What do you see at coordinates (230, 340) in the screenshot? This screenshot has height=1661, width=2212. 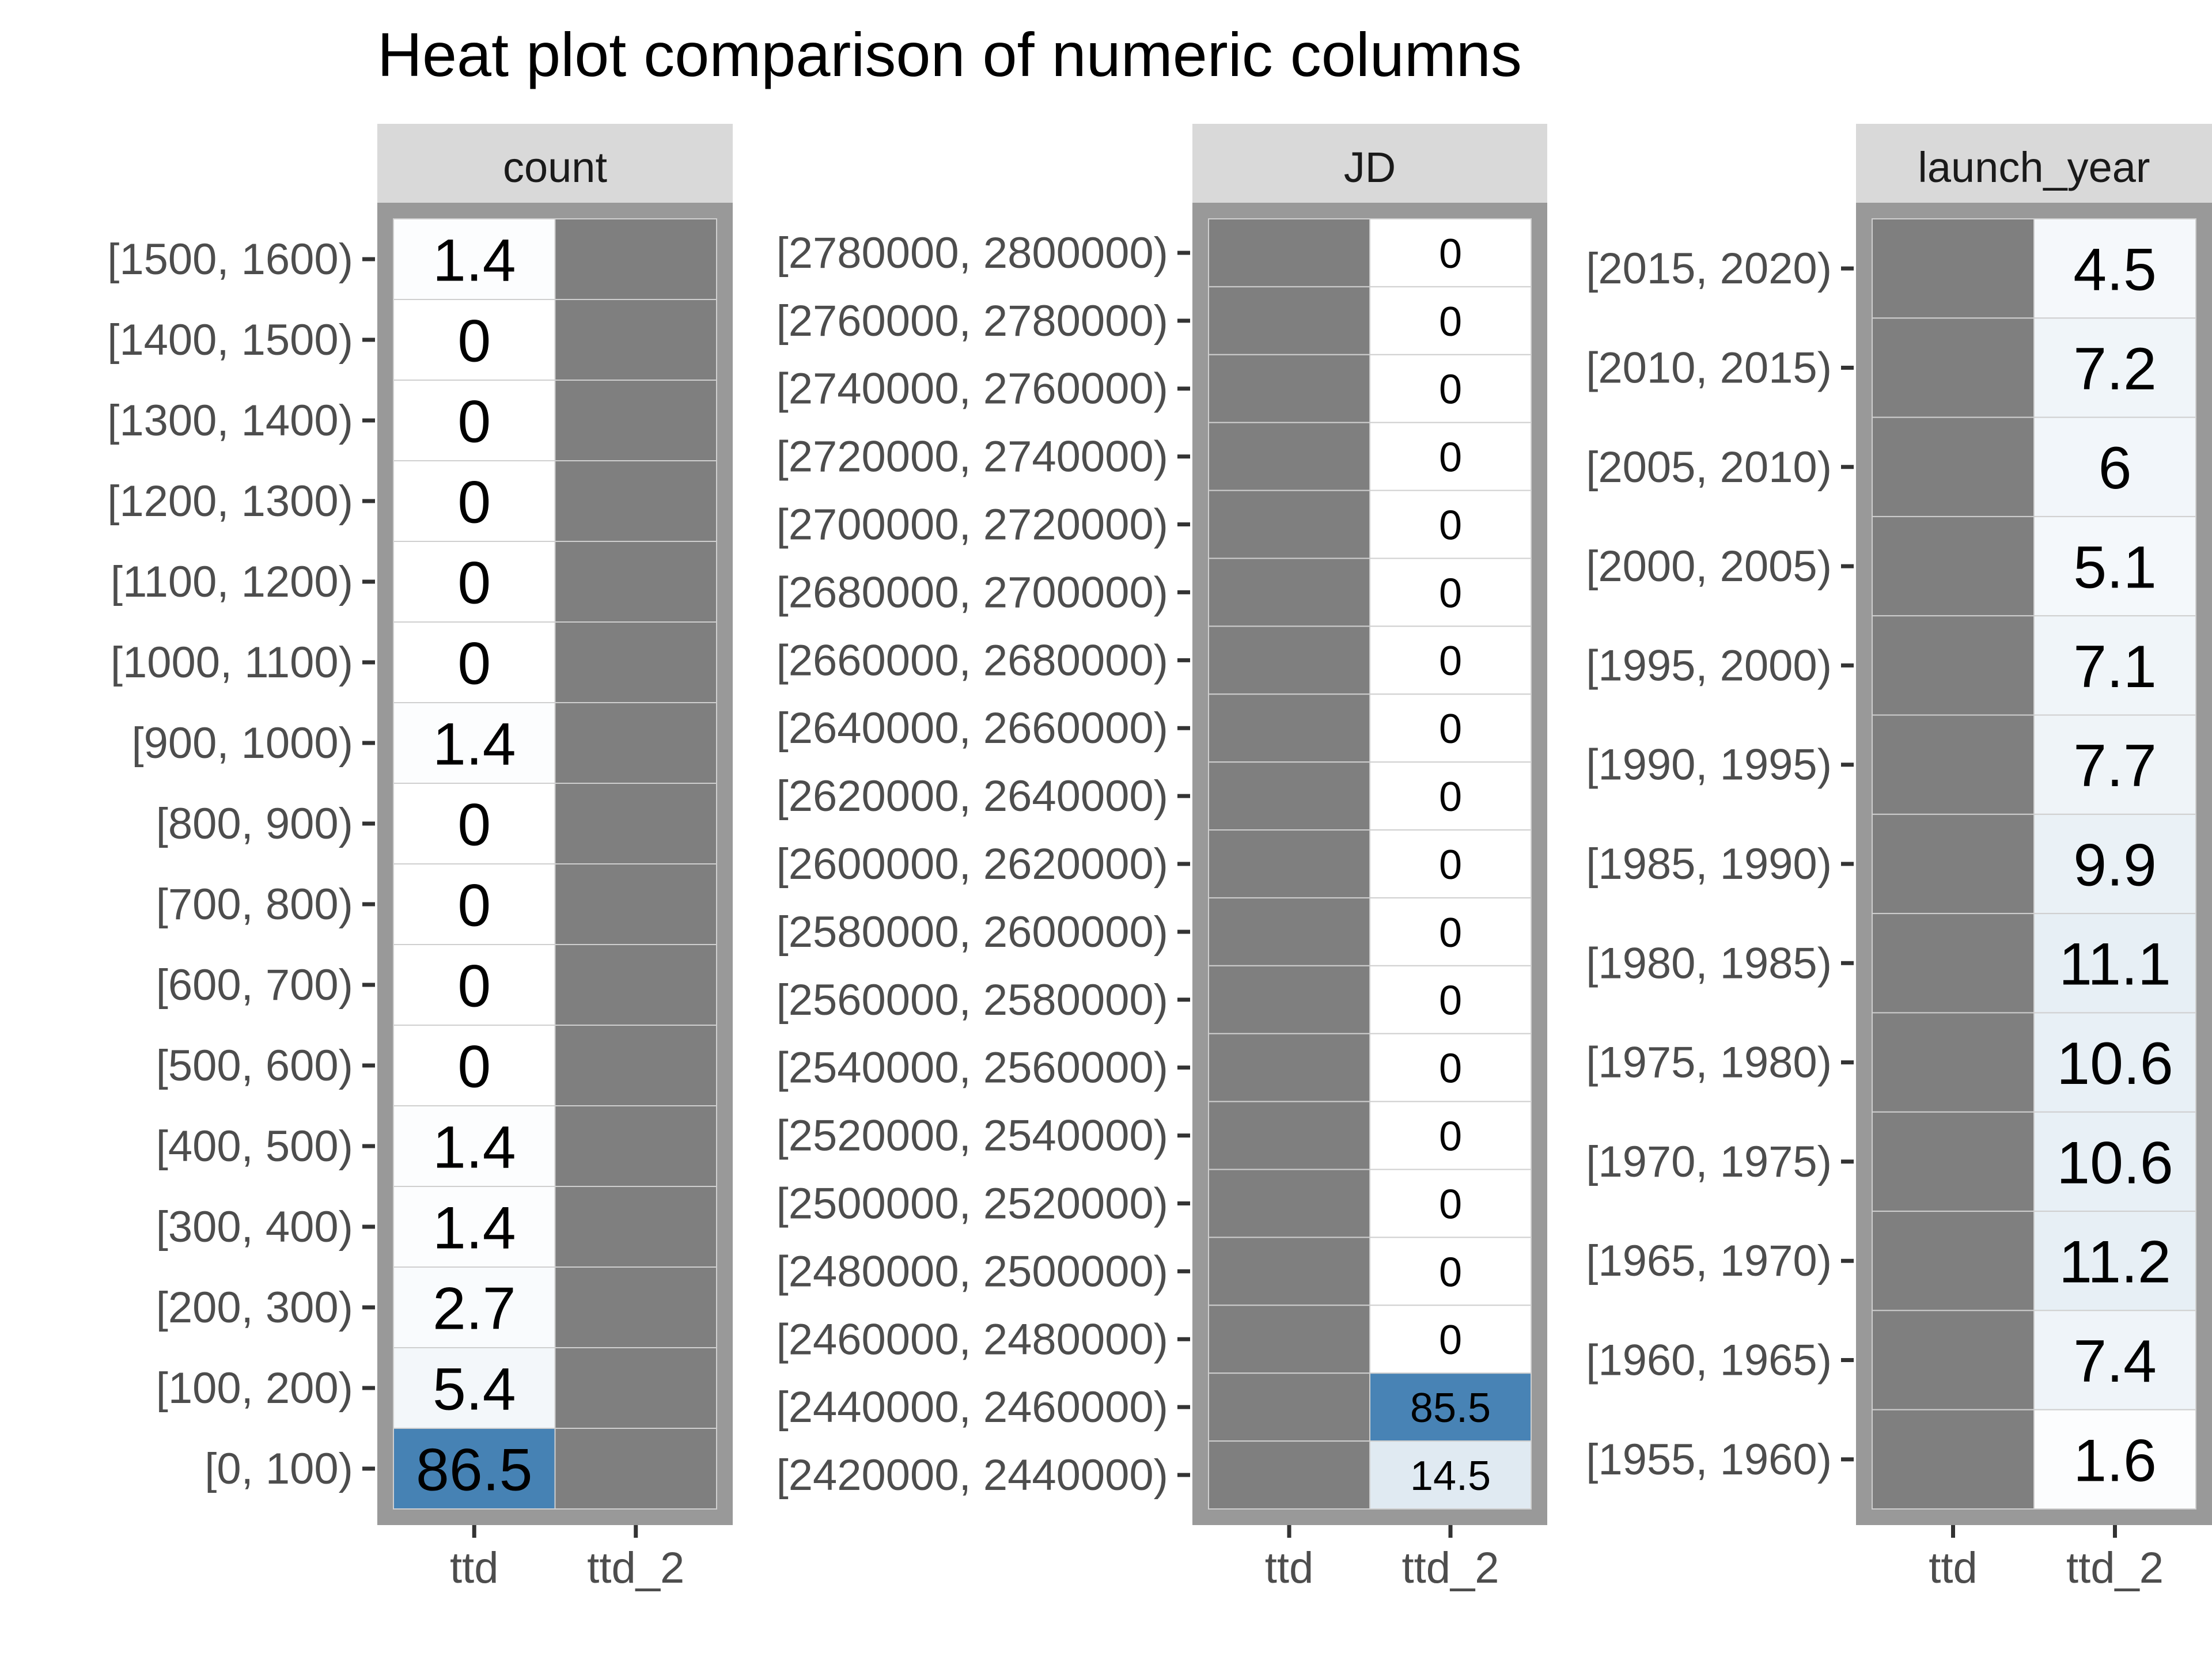 I see `y-tick-label: [1400, 1500)` at bounding box center [230, 340].